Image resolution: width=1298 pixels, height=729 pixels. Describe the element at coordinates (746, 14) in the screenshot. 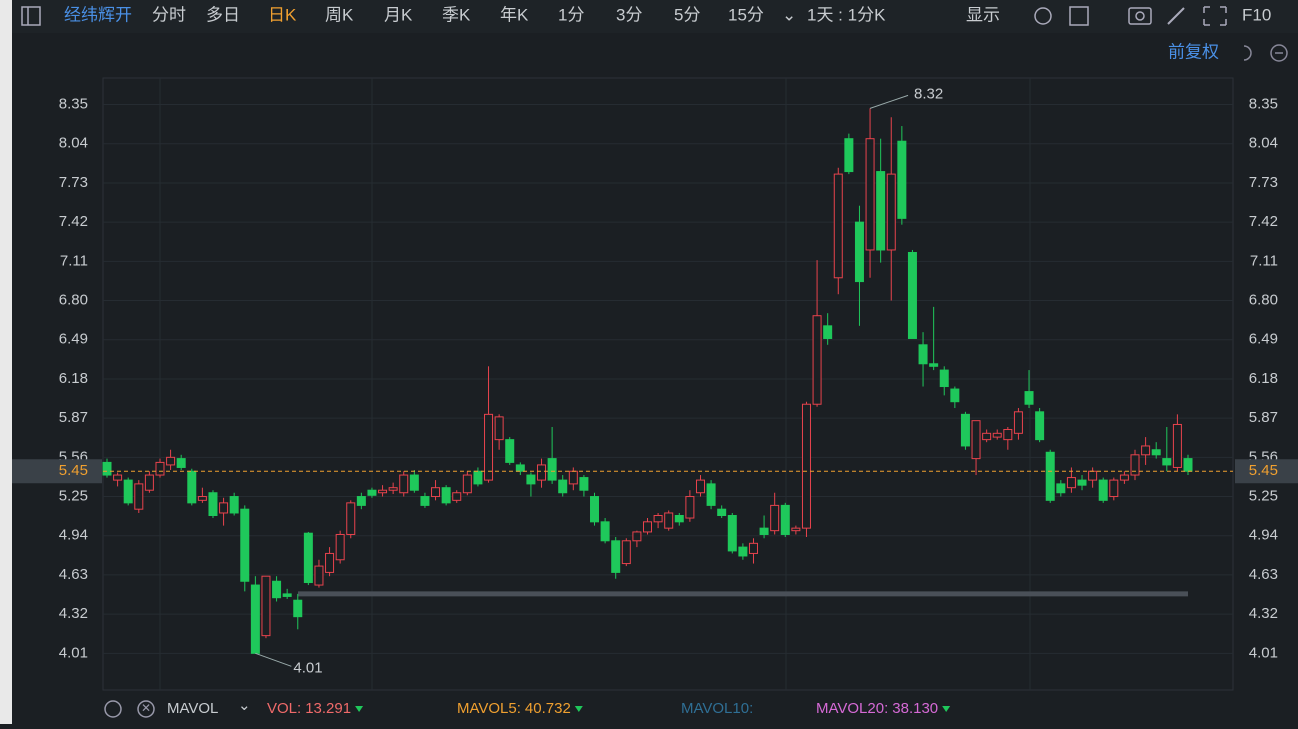

I see `period-tab: 15分` at that location.